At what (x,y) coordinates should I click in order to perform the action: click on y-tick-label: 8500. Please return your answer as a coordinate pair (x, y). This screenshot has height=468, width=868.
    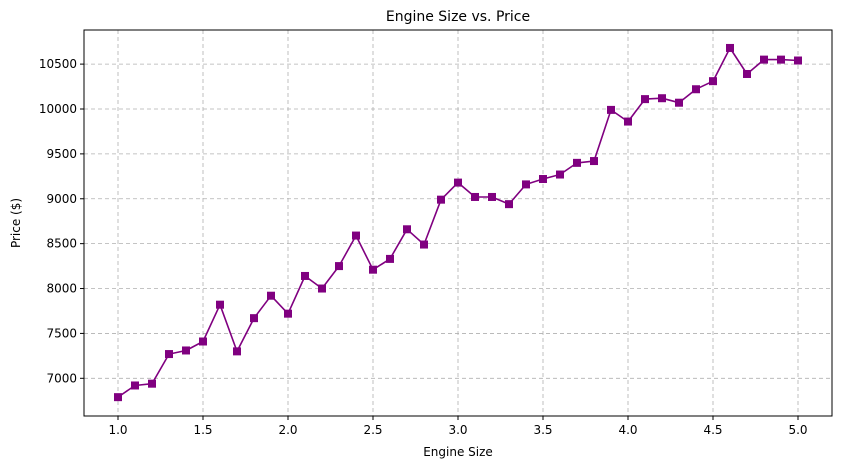
    Looking at the image, I should click on (61, 244).